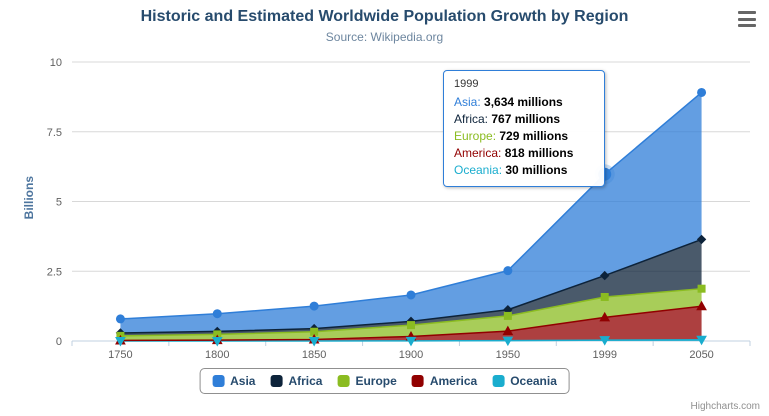  I want to click on marker-europe-1950, so click(507, 315).